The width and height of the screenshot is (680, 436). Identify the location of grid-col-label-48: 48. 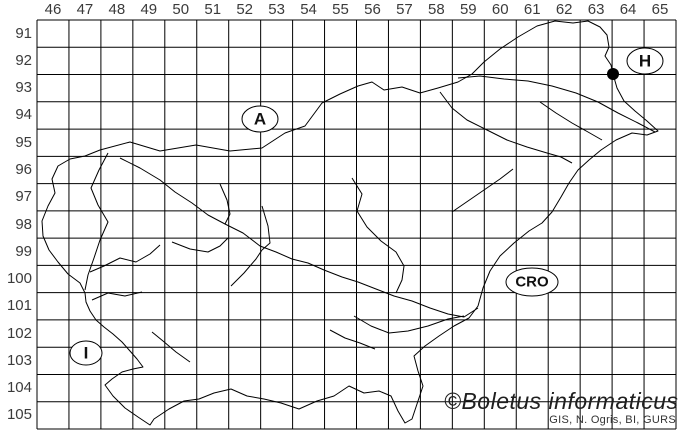
(117, 9).